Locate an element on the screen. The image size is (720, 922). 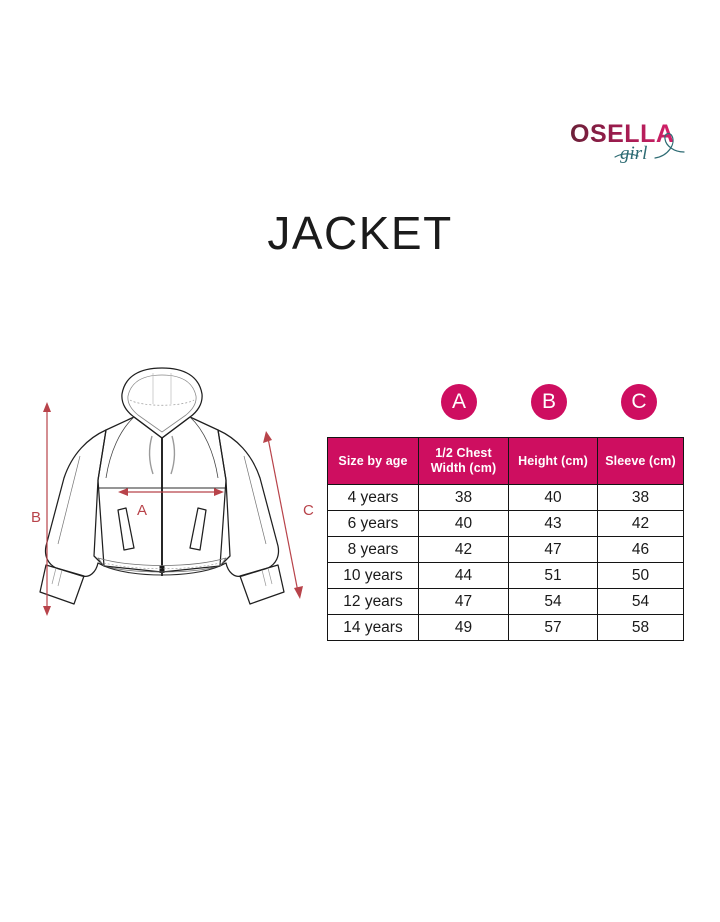
zipper-pull is located at coordinates (162, 569).